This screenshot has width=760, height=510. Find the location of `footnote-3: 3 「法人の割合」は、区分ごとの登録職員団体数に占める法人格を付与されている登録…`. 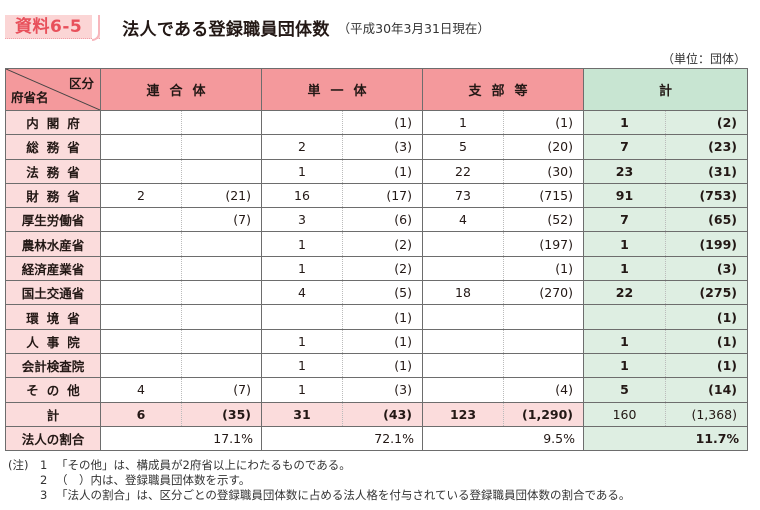

footnote-3: 3 「法人の割合」は、区分ごとの登録職員団体数に占める法人格を付与されている登録… is located at coordinates (319, 495).